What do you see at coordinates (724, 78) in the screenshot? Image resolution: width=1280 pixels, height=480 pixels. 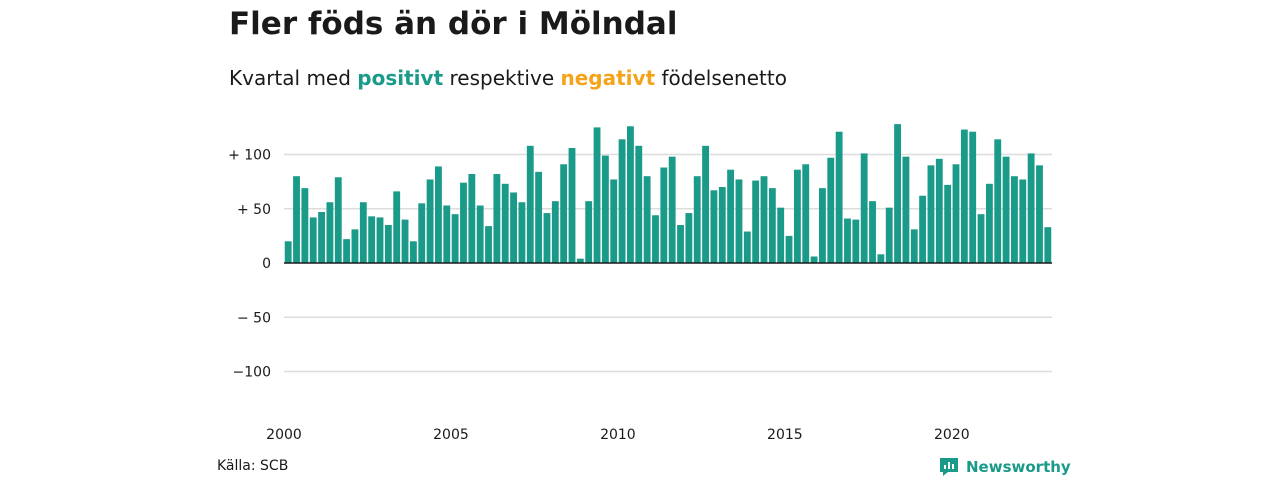 I see `subtitle-suffix: födelsenetto` at bounding box center [724, 78].